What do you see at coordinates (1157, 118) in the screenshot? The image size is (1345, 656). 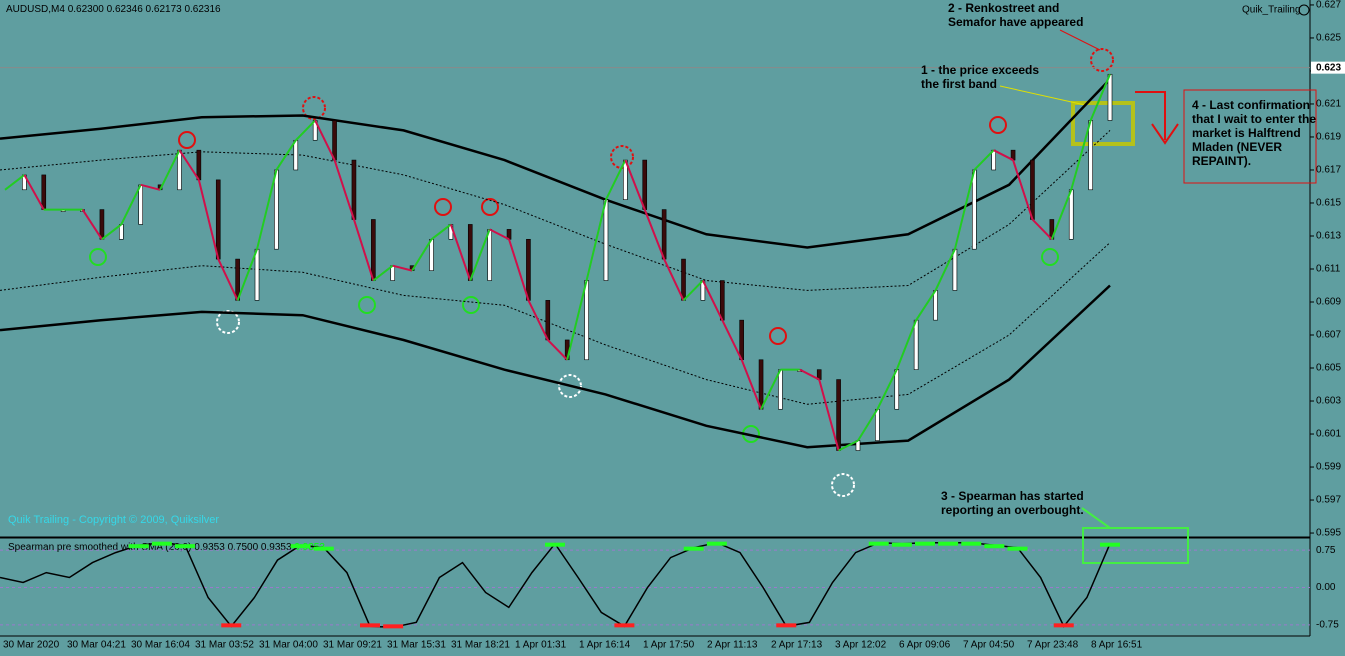 I see `arrow` at bounding box center [1157, 118].